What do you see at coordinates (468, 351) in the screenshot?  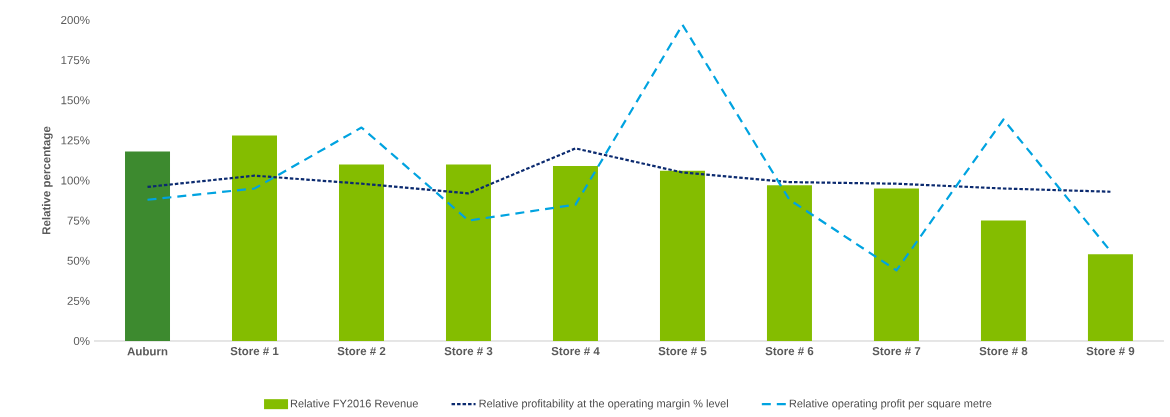 I see `x-tick-label: Store # 3` at bounding box center [468, 351].